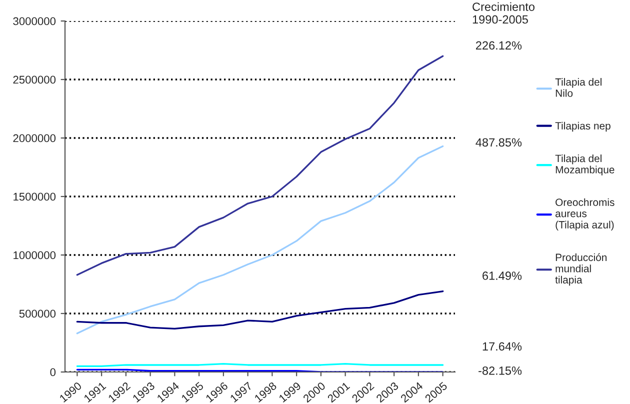 Image resolution: width=630 pixels, height=404 pixels. Describe the element at coordinates (35, 255) in the screenshot. I see `y-tick-label: 1000000` at that location.